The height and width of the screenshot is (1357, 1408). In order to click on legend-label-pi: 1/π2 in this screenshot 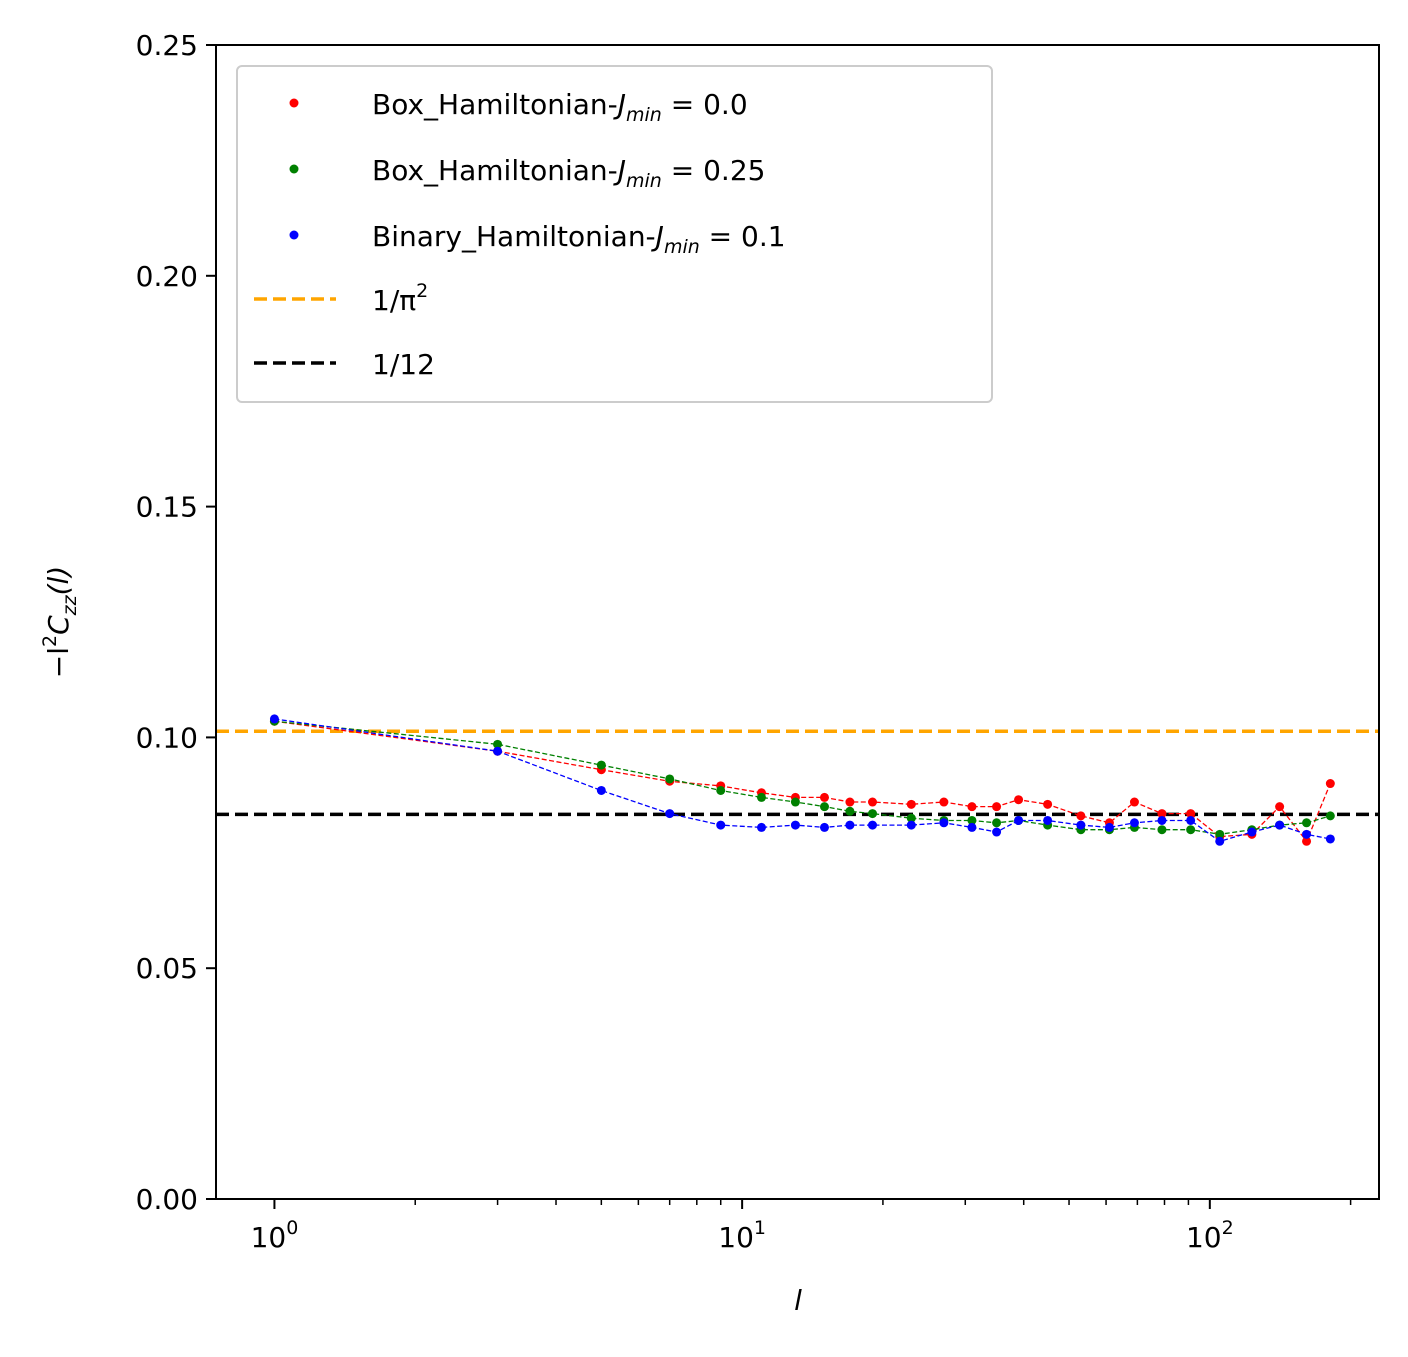, I will do `click(400, 298)`.